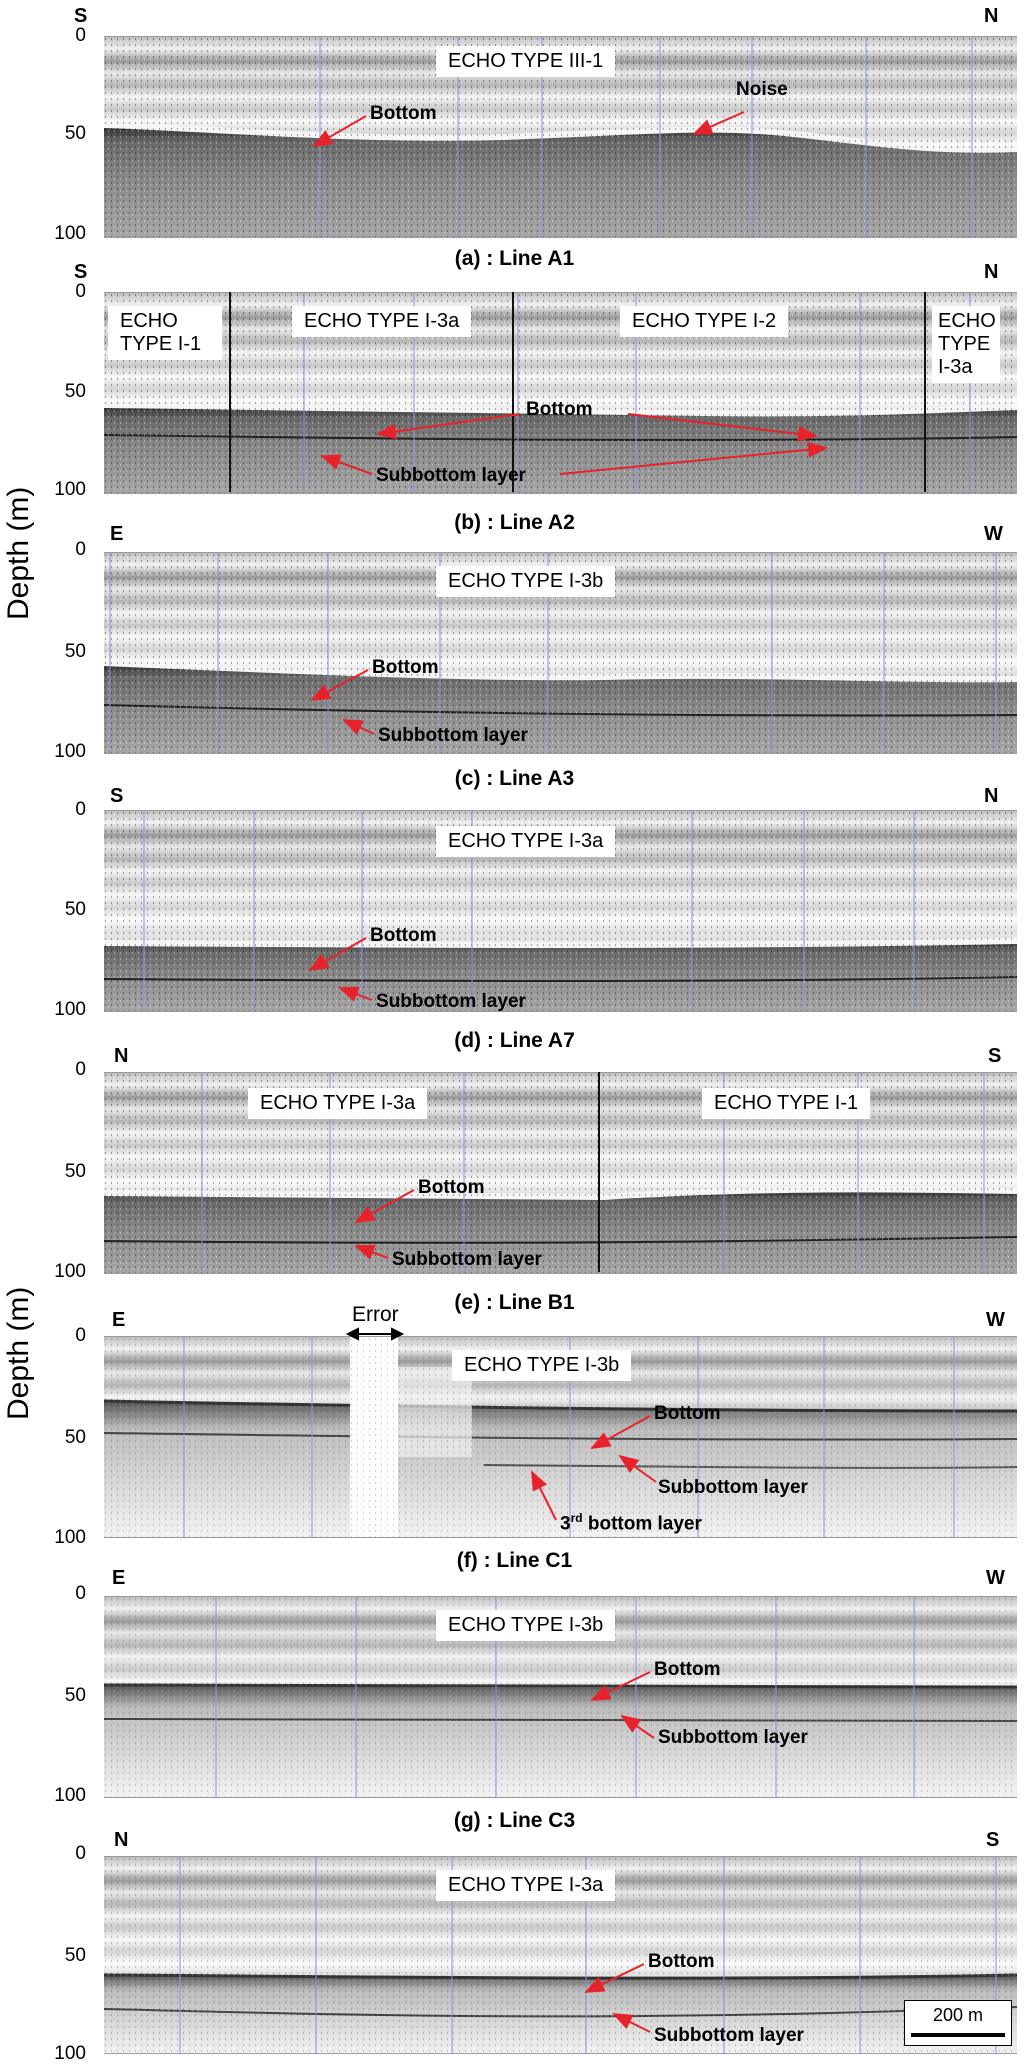 Image resolution: width=1029 pixels, height=2064 pixels. What do you see at coordinates (958, 2015) in the screenshot?
I see `scale-bar-label: 200 m` at bounding box center [958, 2015].